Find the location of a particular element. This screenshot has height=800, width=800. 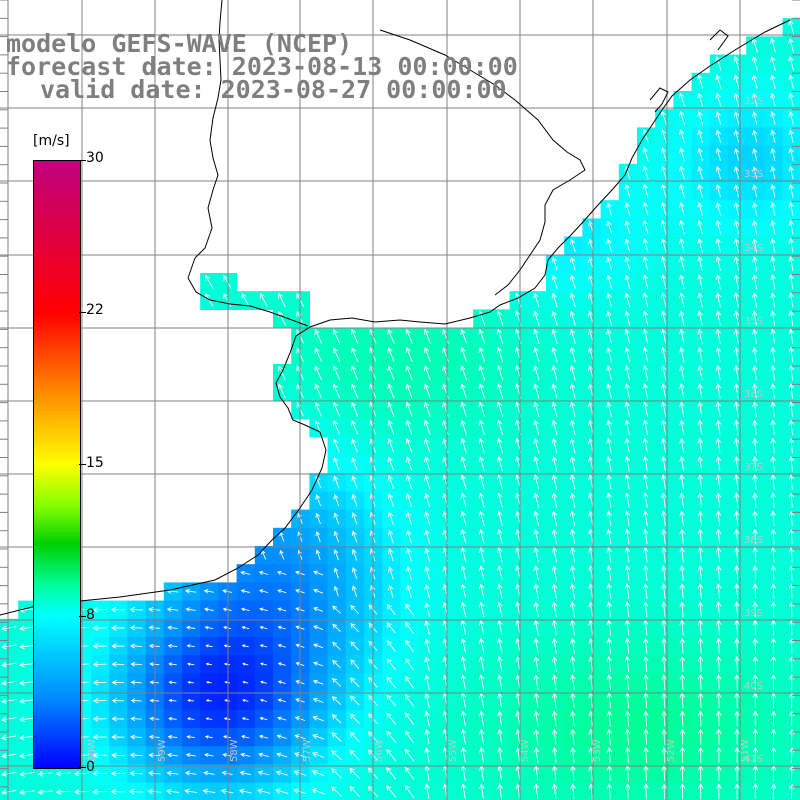

title-forecast-date: forecast date: 2023-08-13 00:00:00 is located at coordinates (262, 66).